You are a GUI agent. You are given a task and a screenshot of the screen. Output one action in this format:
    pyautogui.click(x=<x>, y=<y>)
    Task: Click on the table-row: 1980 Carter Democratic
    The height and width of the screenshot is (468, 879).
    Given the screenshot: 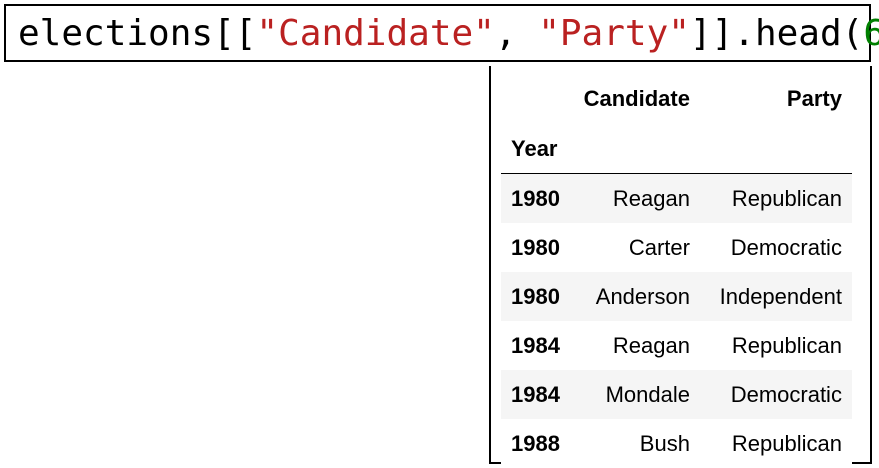 What is the action you would take?
    pyautogui.click(x=676, y=247)
    